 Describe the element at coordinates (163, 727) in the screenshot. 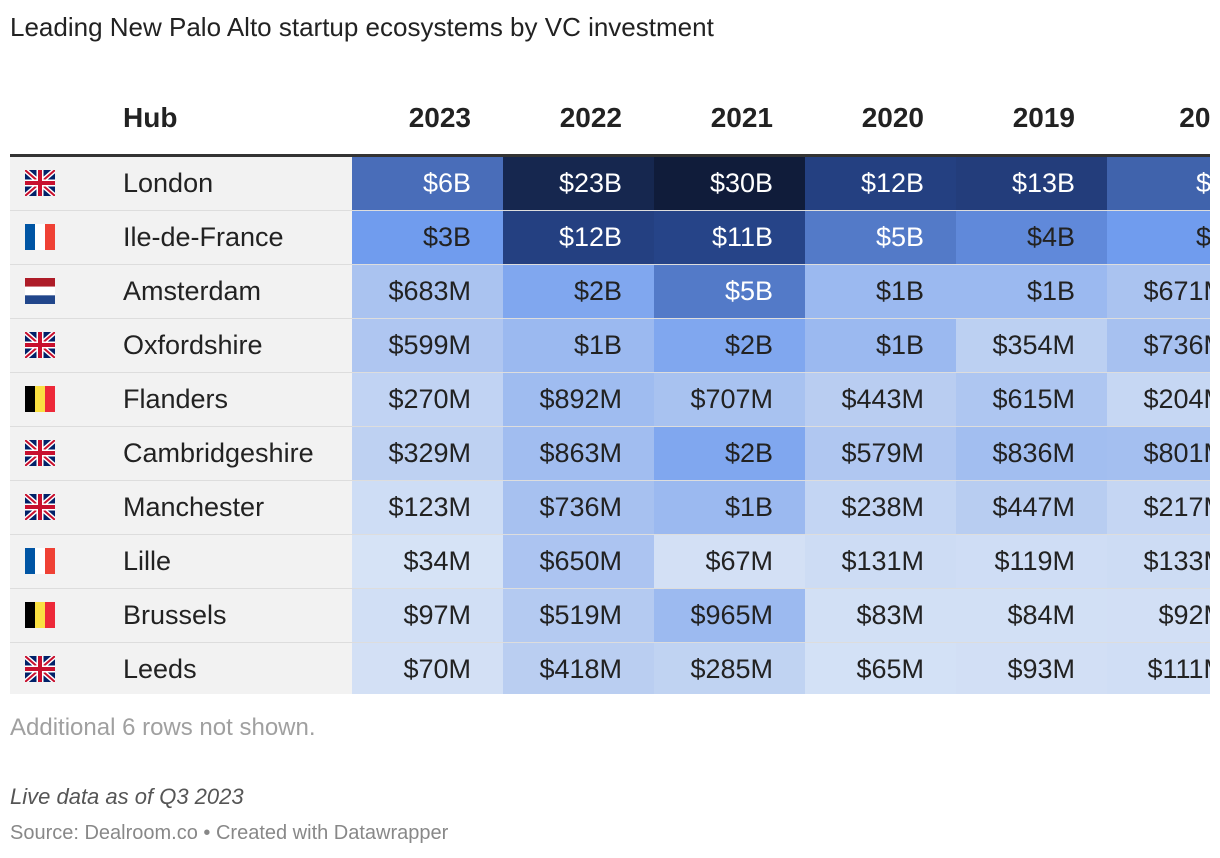

I see `rows-not-shown-note: Additional 6 rows not shown.` at that location.